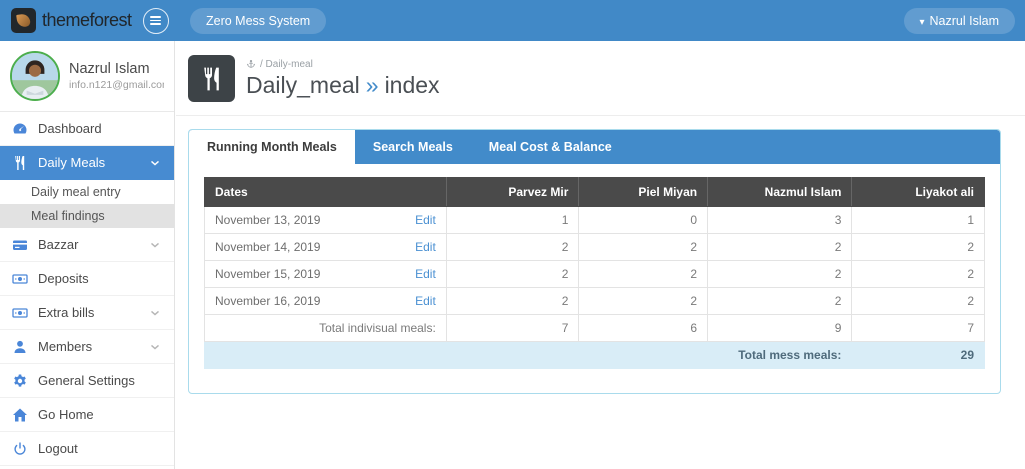 The height and width of the screenshot is (469, 1025). What do you see at coordinates (109, 69) in the screenshot?
I see `user-name: Nazrul Islam` at bounding box center [109, 69].